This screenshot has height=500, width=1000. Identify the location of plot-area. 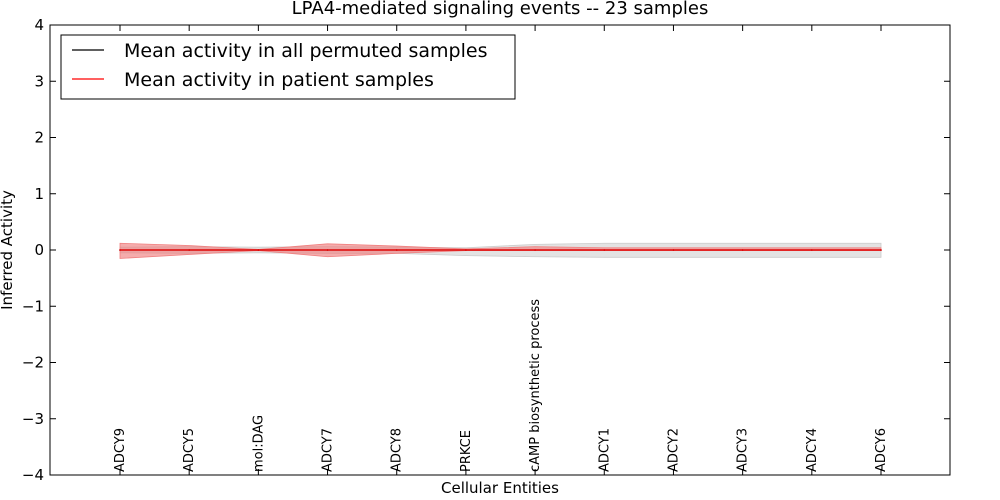
(500, 250).